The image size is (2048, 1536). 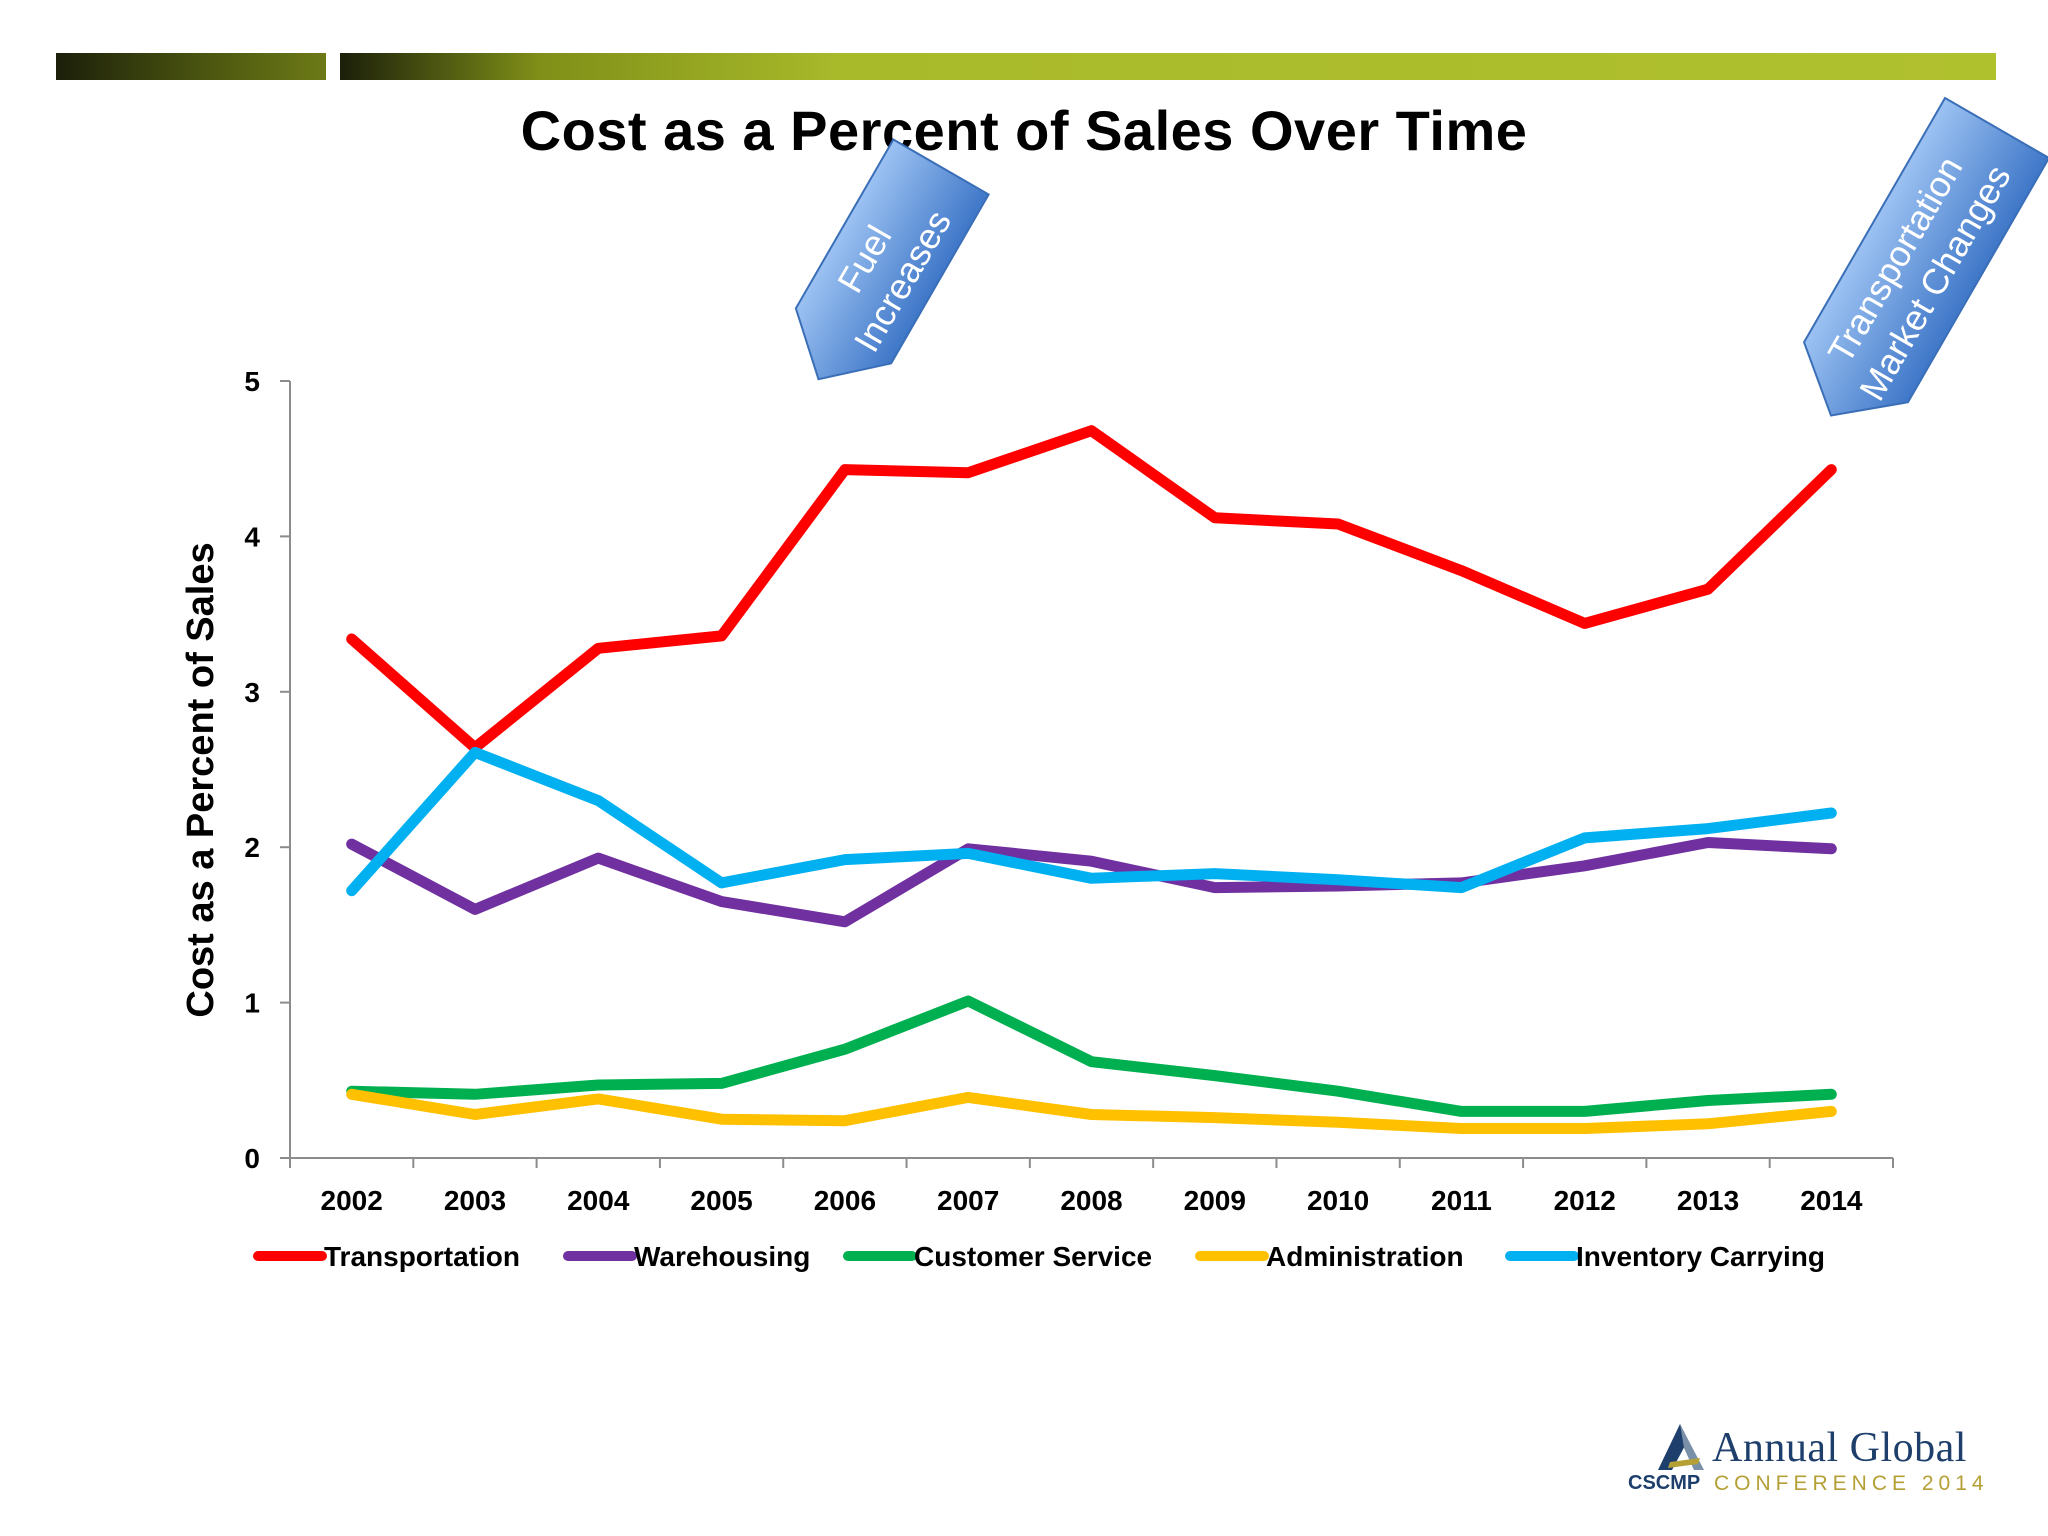 I want to click on x-tick-label: 2008, so click(x=1091, y=1200).